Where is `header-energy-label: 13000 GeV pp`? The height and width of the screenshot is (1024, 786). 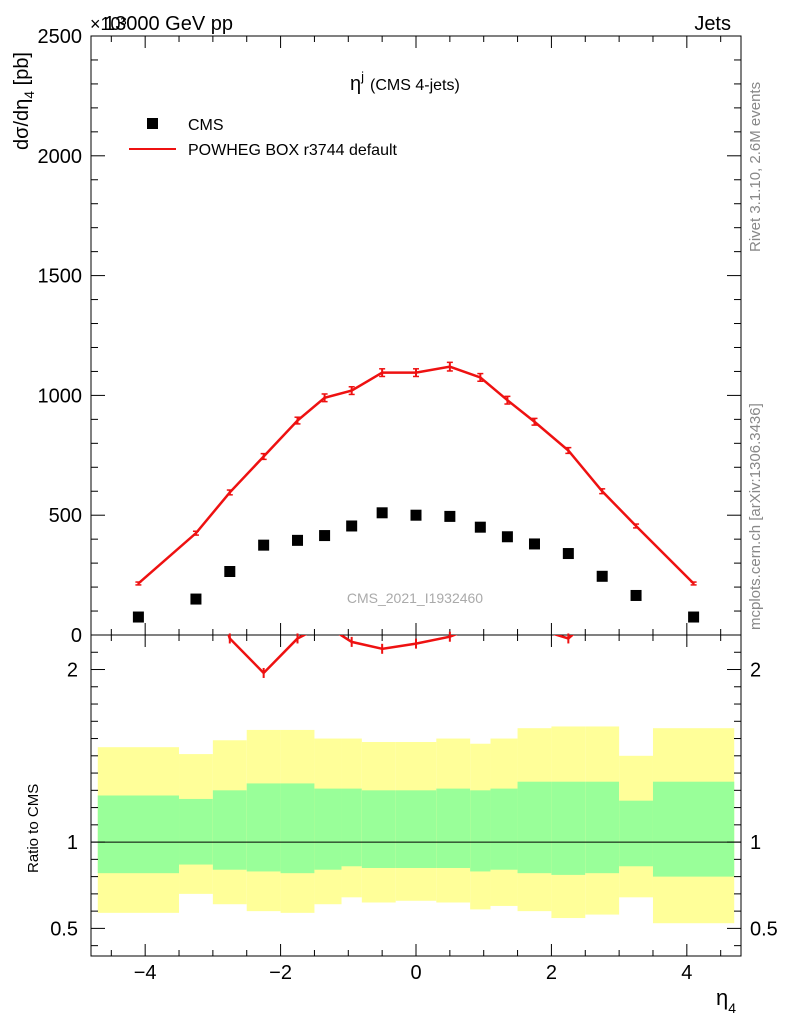
header-energy-label: 13000 GeV pp is located at coordinates (168, 24).